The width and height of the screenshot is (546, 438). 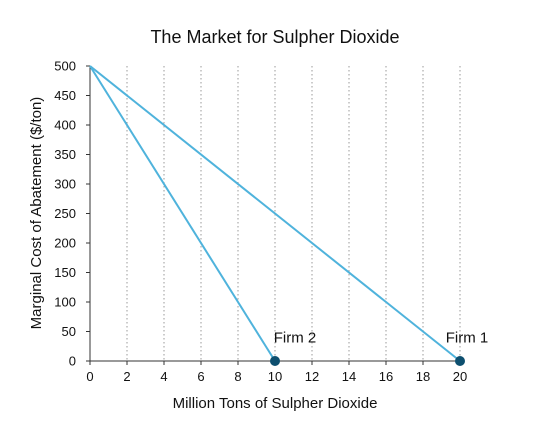 What do you see at coordinates (69, 331) in the screenshot?
I see `y-tick-label: 50` at bounding box center [69, 331].